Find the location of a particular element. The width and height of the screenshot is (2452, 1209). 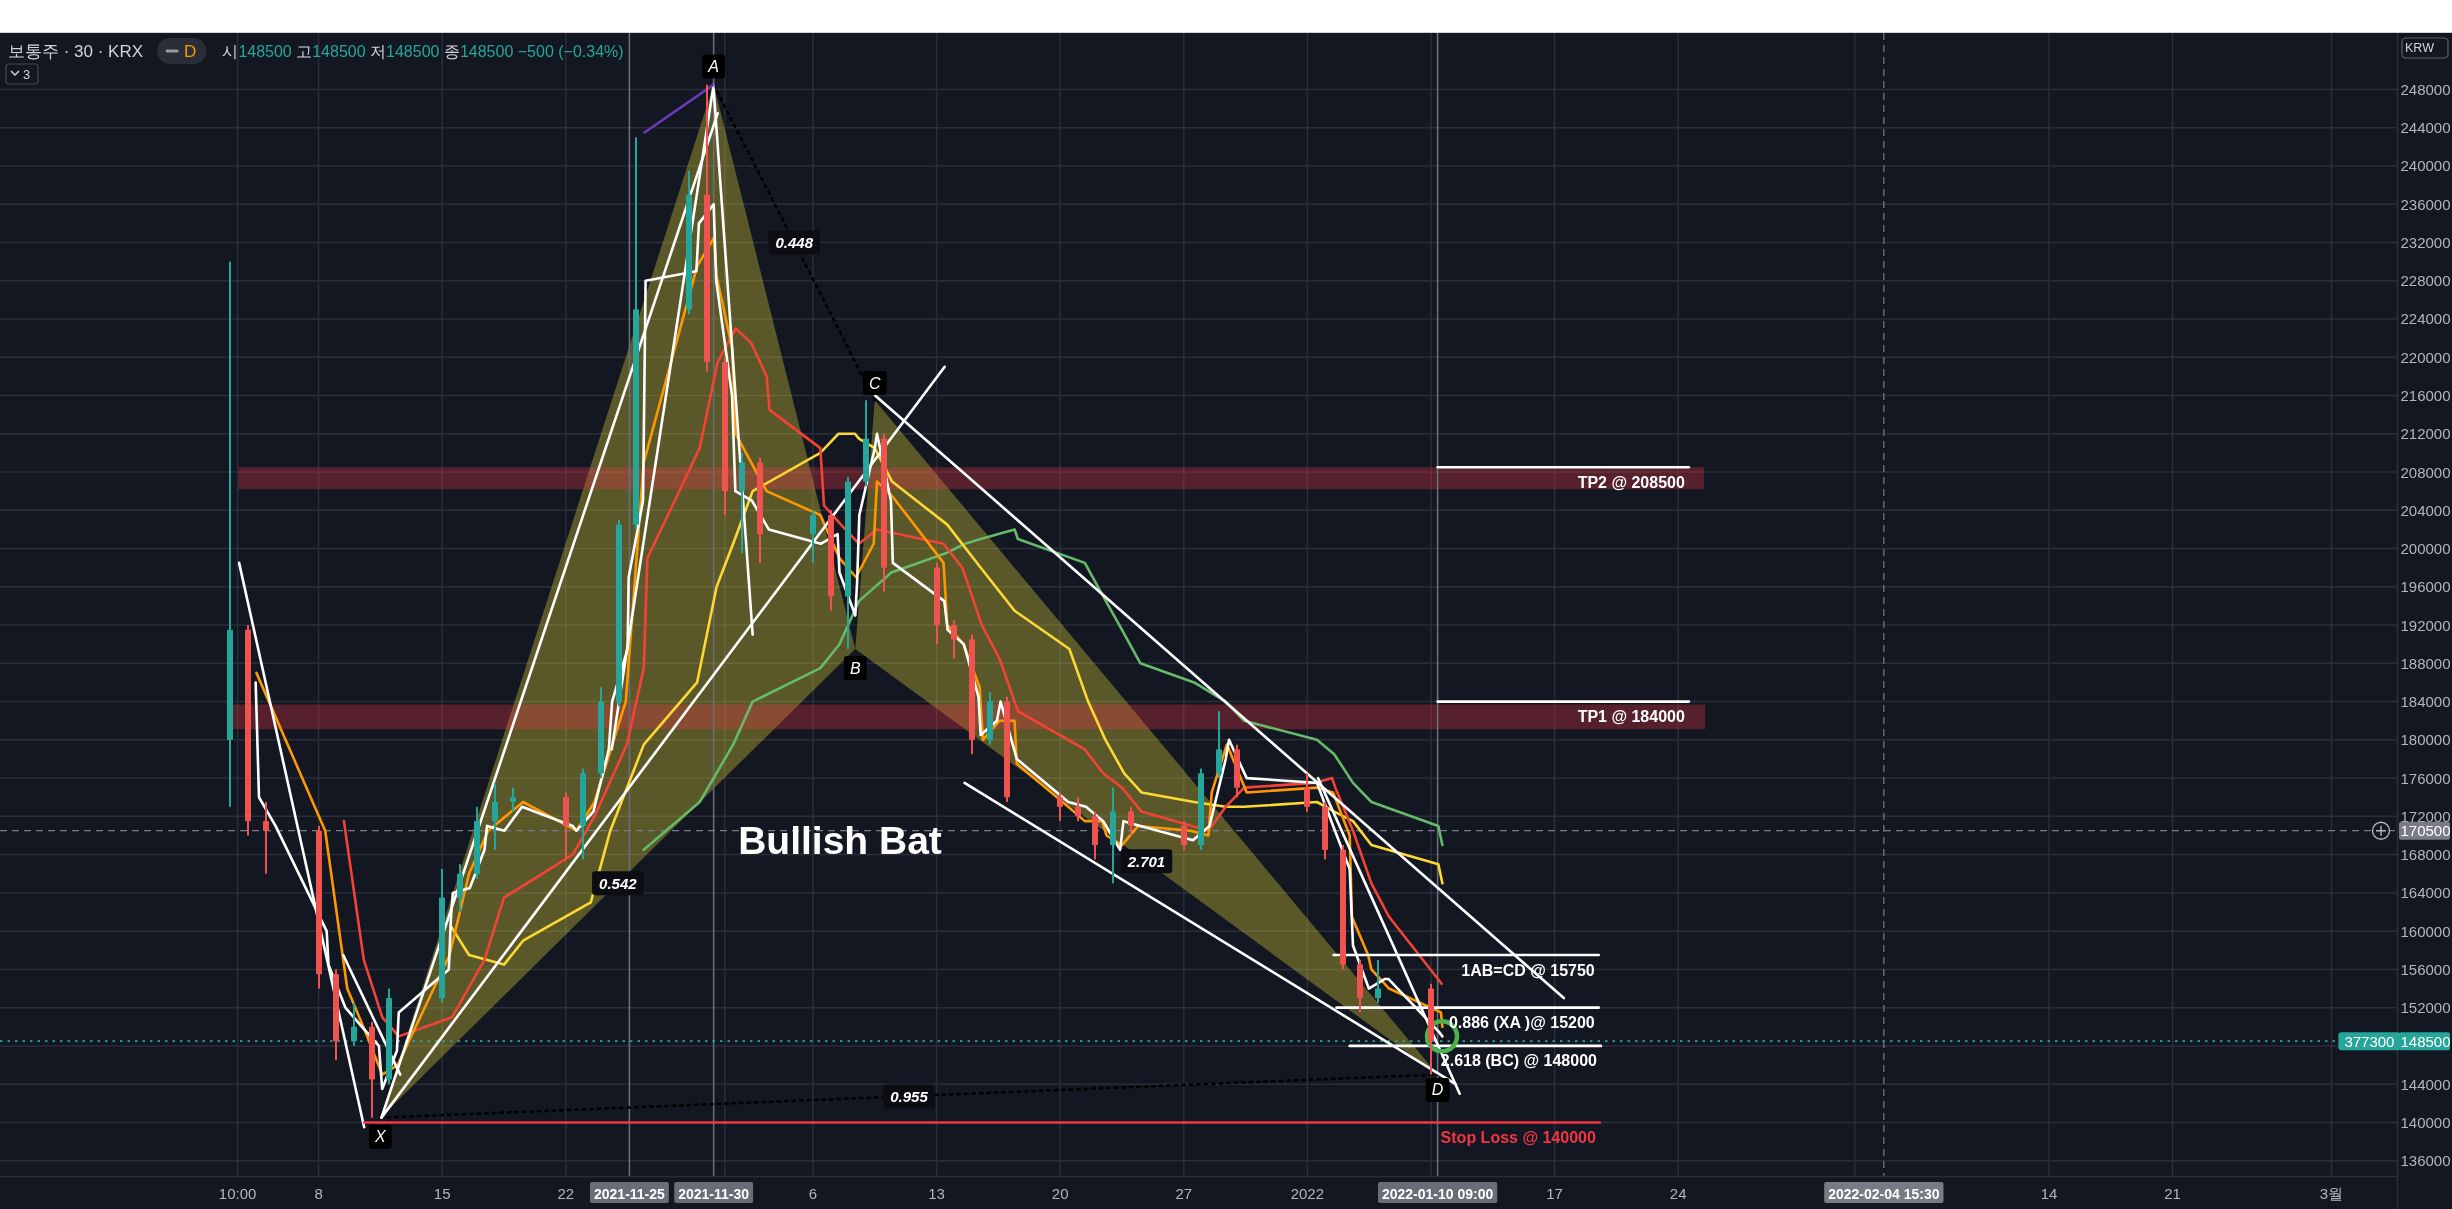

x-tick-label: 14 is located at coordinates (2049, 1193).